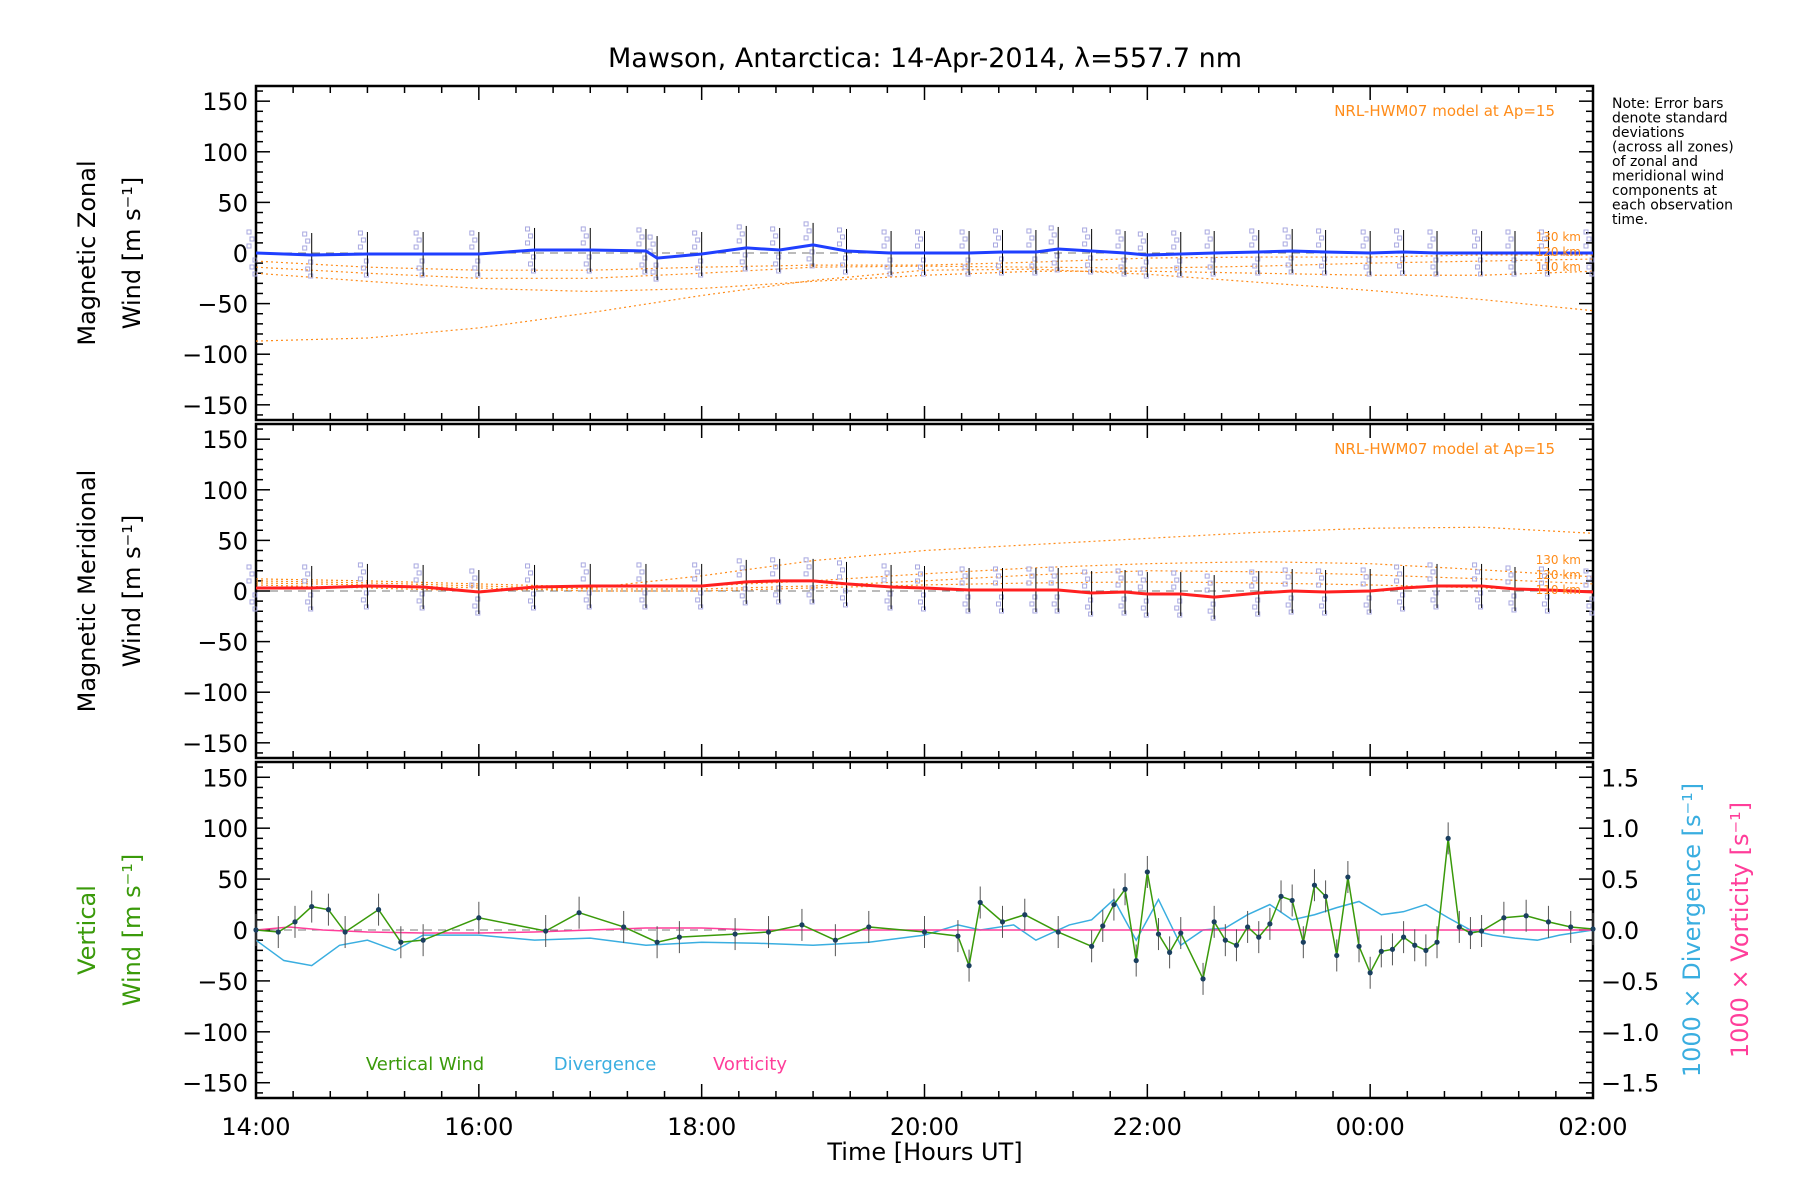 The image size is (1800, 1200). I want to click on model-line, so click(924, 281).